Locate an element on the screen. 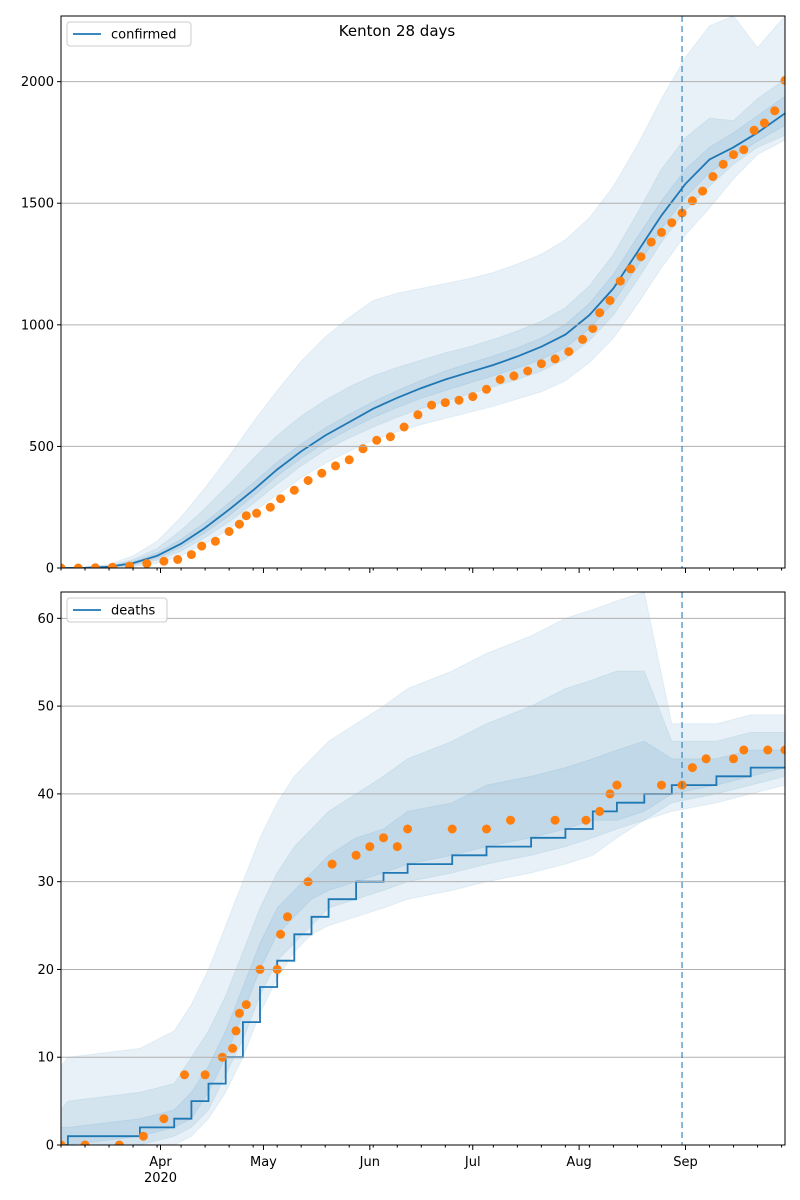 This screenshot has height=1200, width=800. y-tick-label: 20 is located at coordinates (45, 970).